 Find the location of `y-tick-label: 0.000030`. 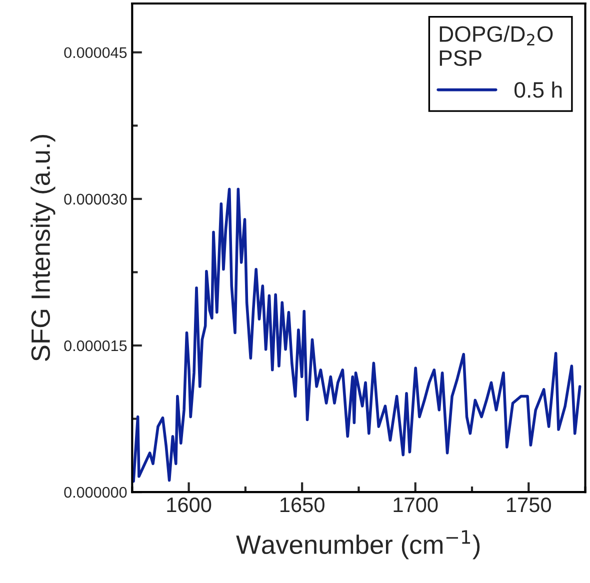

y-tick-label: 0.000030 is located at coordinates (95, 199).